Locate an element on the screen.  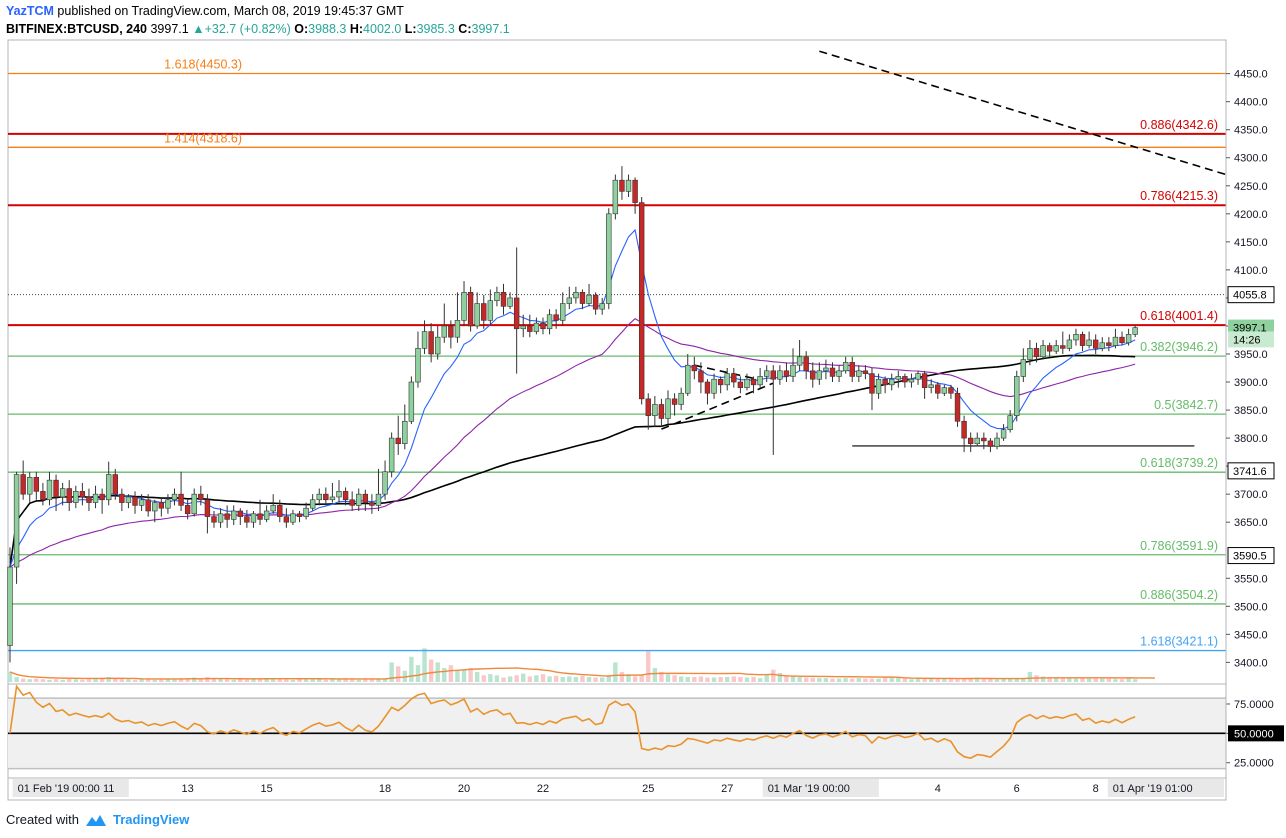
open-value: 3988.3 is located at coordinates (327, 29).